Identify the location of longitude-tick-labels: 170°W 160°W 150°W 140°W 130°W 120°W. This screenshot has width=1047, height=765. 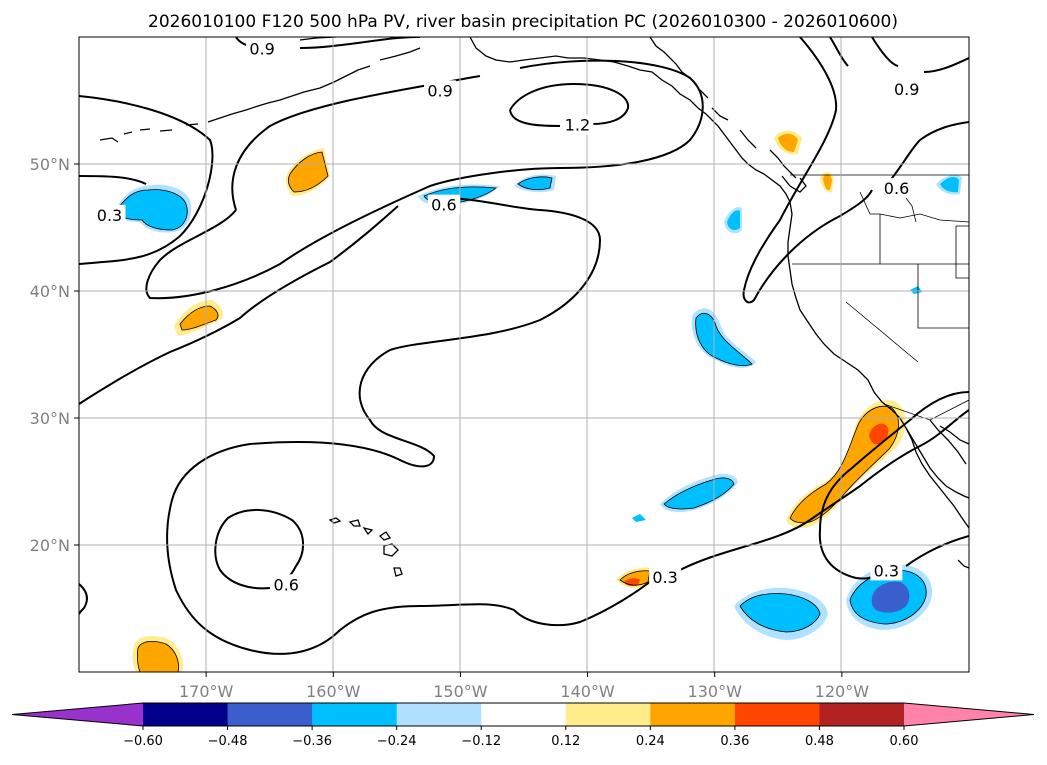
(524, 686).